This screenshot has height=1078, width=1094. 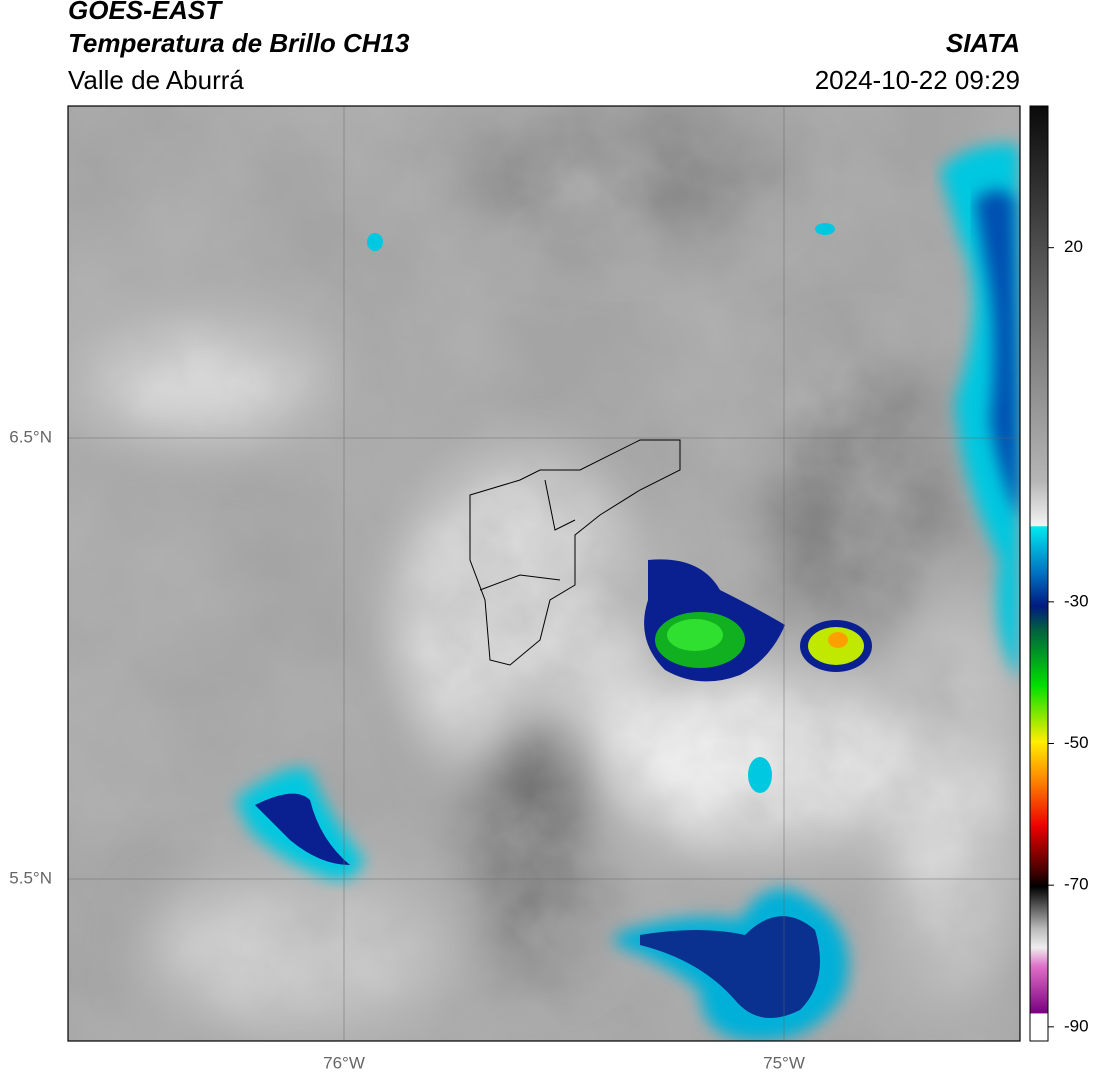 What do you see at coordinates (917, 80) in the screenshot?
I see `datetime: 2024-10-22 09:29` at bounding box center [917, 80].